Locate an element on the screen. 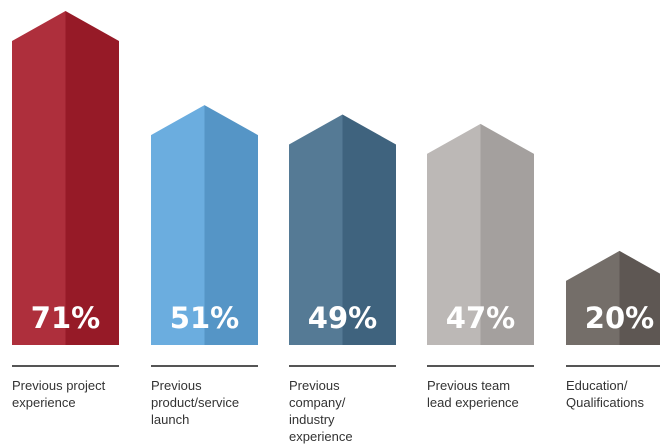 This screenshot has height=446, width=660. bar-value-label: 49% is located at coordinates (342, 318).